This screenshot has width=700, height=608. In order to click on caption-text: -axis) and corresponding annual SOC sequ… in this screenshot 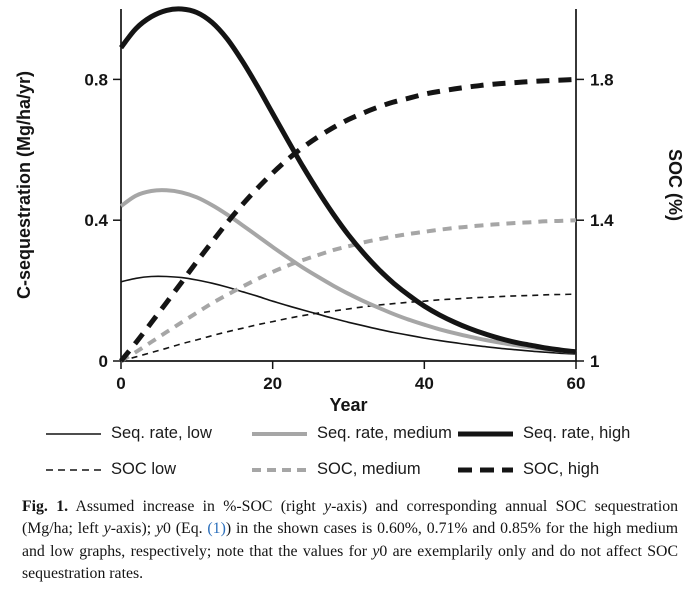, I will do `click(350, 518)`.